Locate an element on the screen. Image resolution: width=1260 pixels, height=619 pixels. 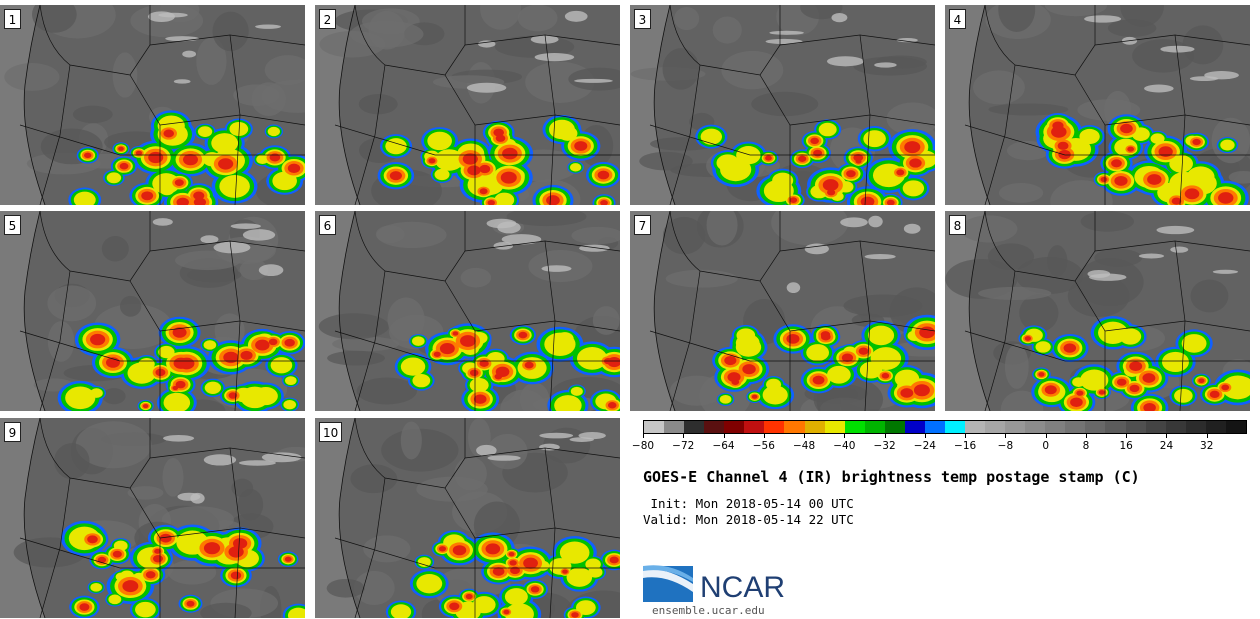
stamp-panel-7: 7 is located at coordinates (782, 311).